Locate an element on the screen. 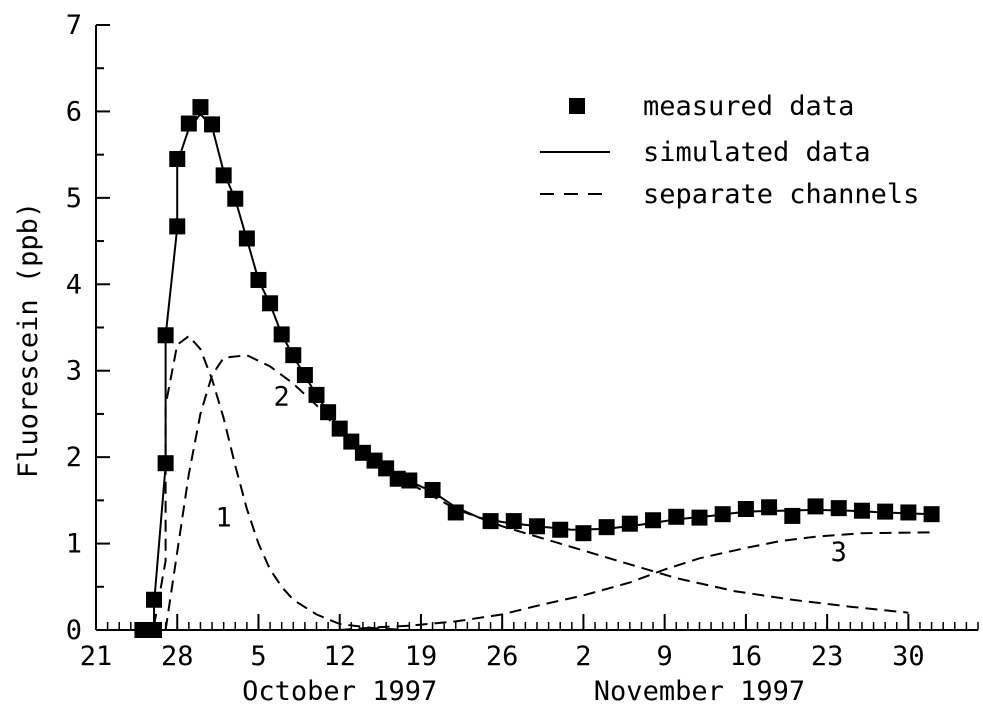  x-tick-label: 28 is located at coordinates (177, 656).